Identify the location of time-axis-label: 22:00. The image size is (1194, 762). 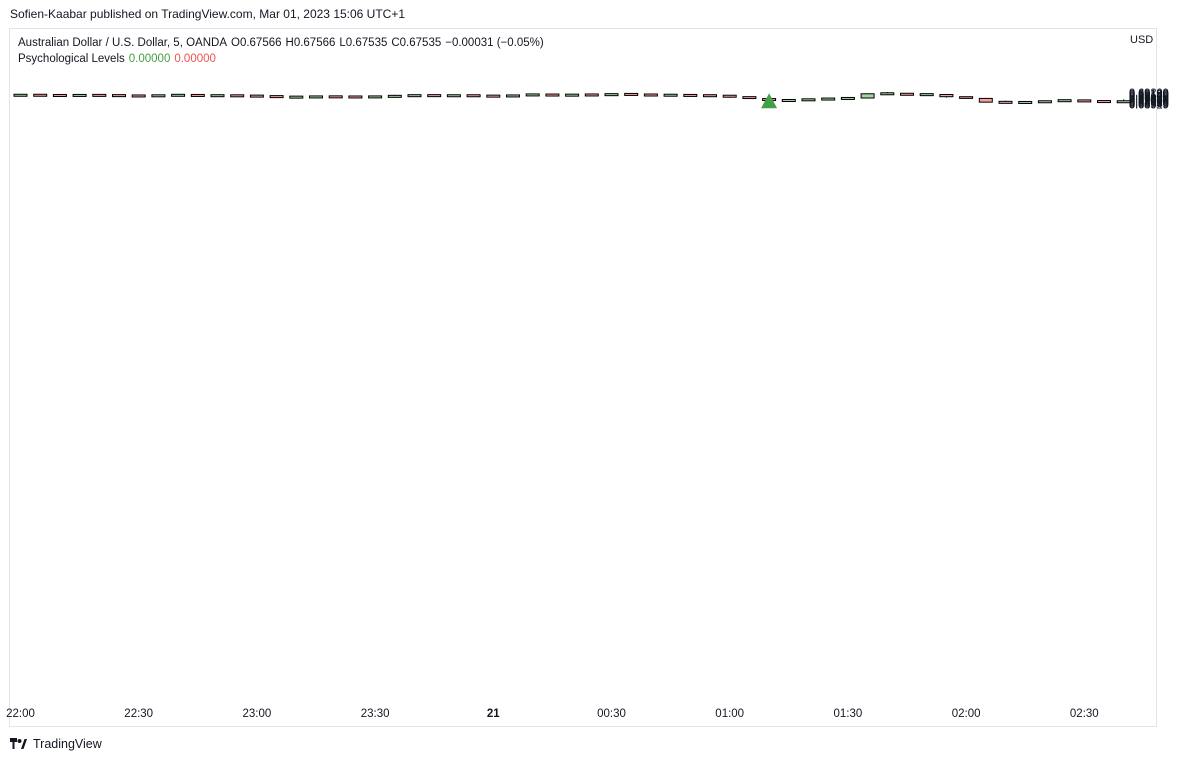
(20, 714).